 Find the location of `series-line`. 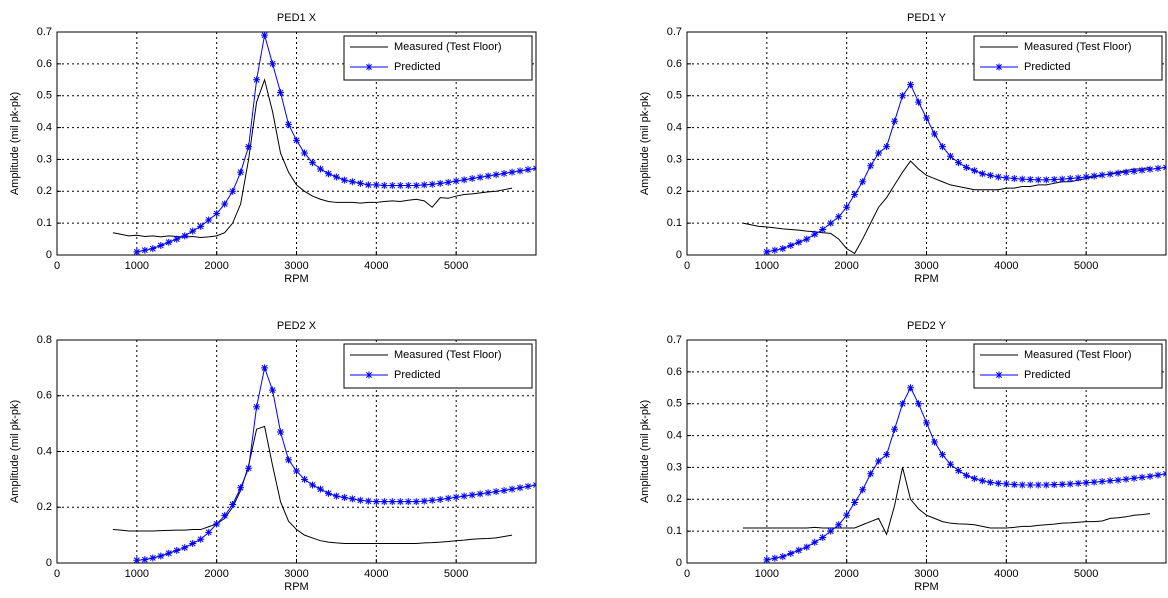

series-line is located at coordinates (312, 484).